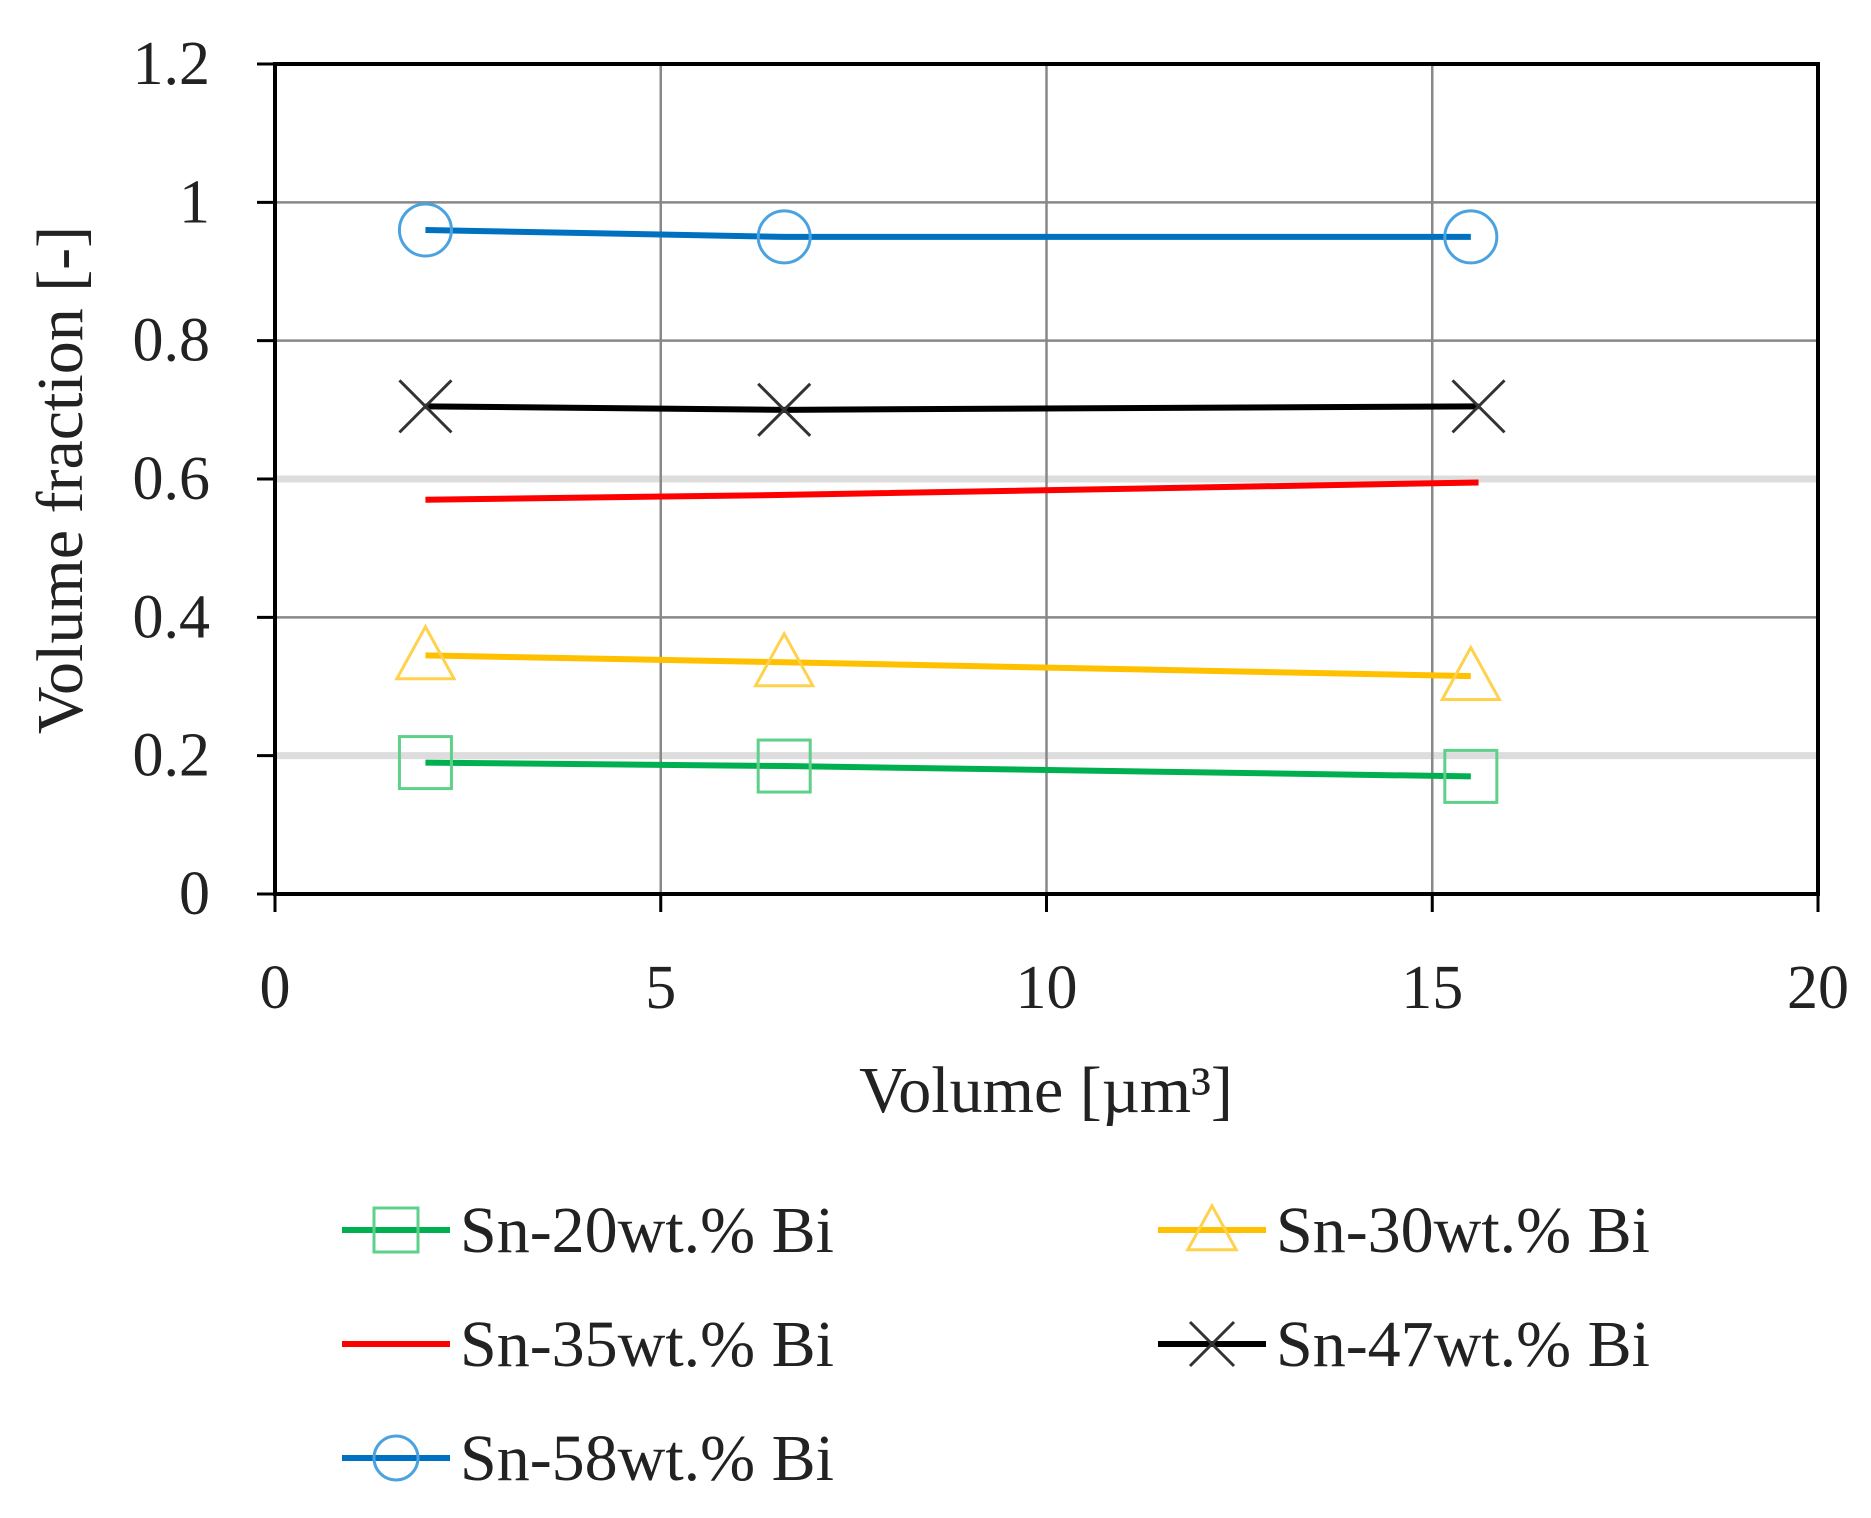  Describe the element at coordinates (172, 617) in the screenshot. I see `y-tick-label: 0.4` at that location.